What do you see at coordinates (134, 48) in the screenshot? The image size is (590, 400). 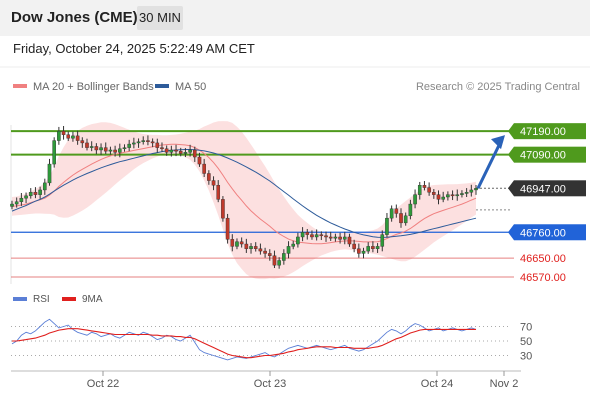 I see `report-datetime: Friday, October 24, 2025 5:22:49 AM CET` at bounding box center [134, 48].